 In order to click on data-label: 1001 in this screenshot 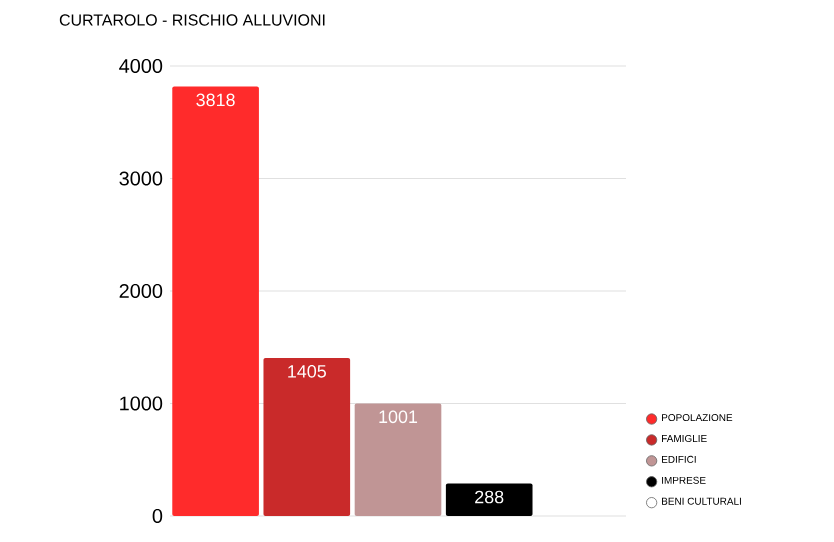, I will do `click(398, 417)`.